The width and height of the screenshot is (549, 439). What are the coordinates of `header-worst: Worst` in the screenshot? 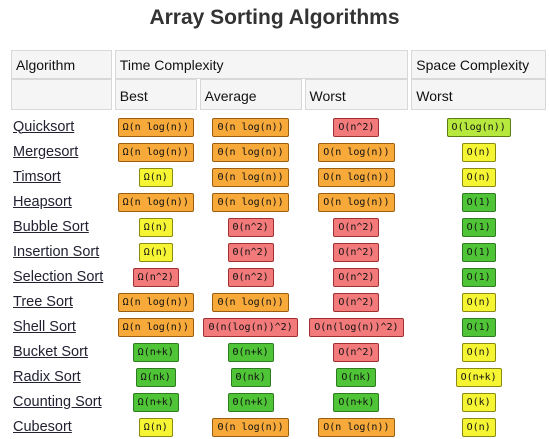 It's located at (356, 94).